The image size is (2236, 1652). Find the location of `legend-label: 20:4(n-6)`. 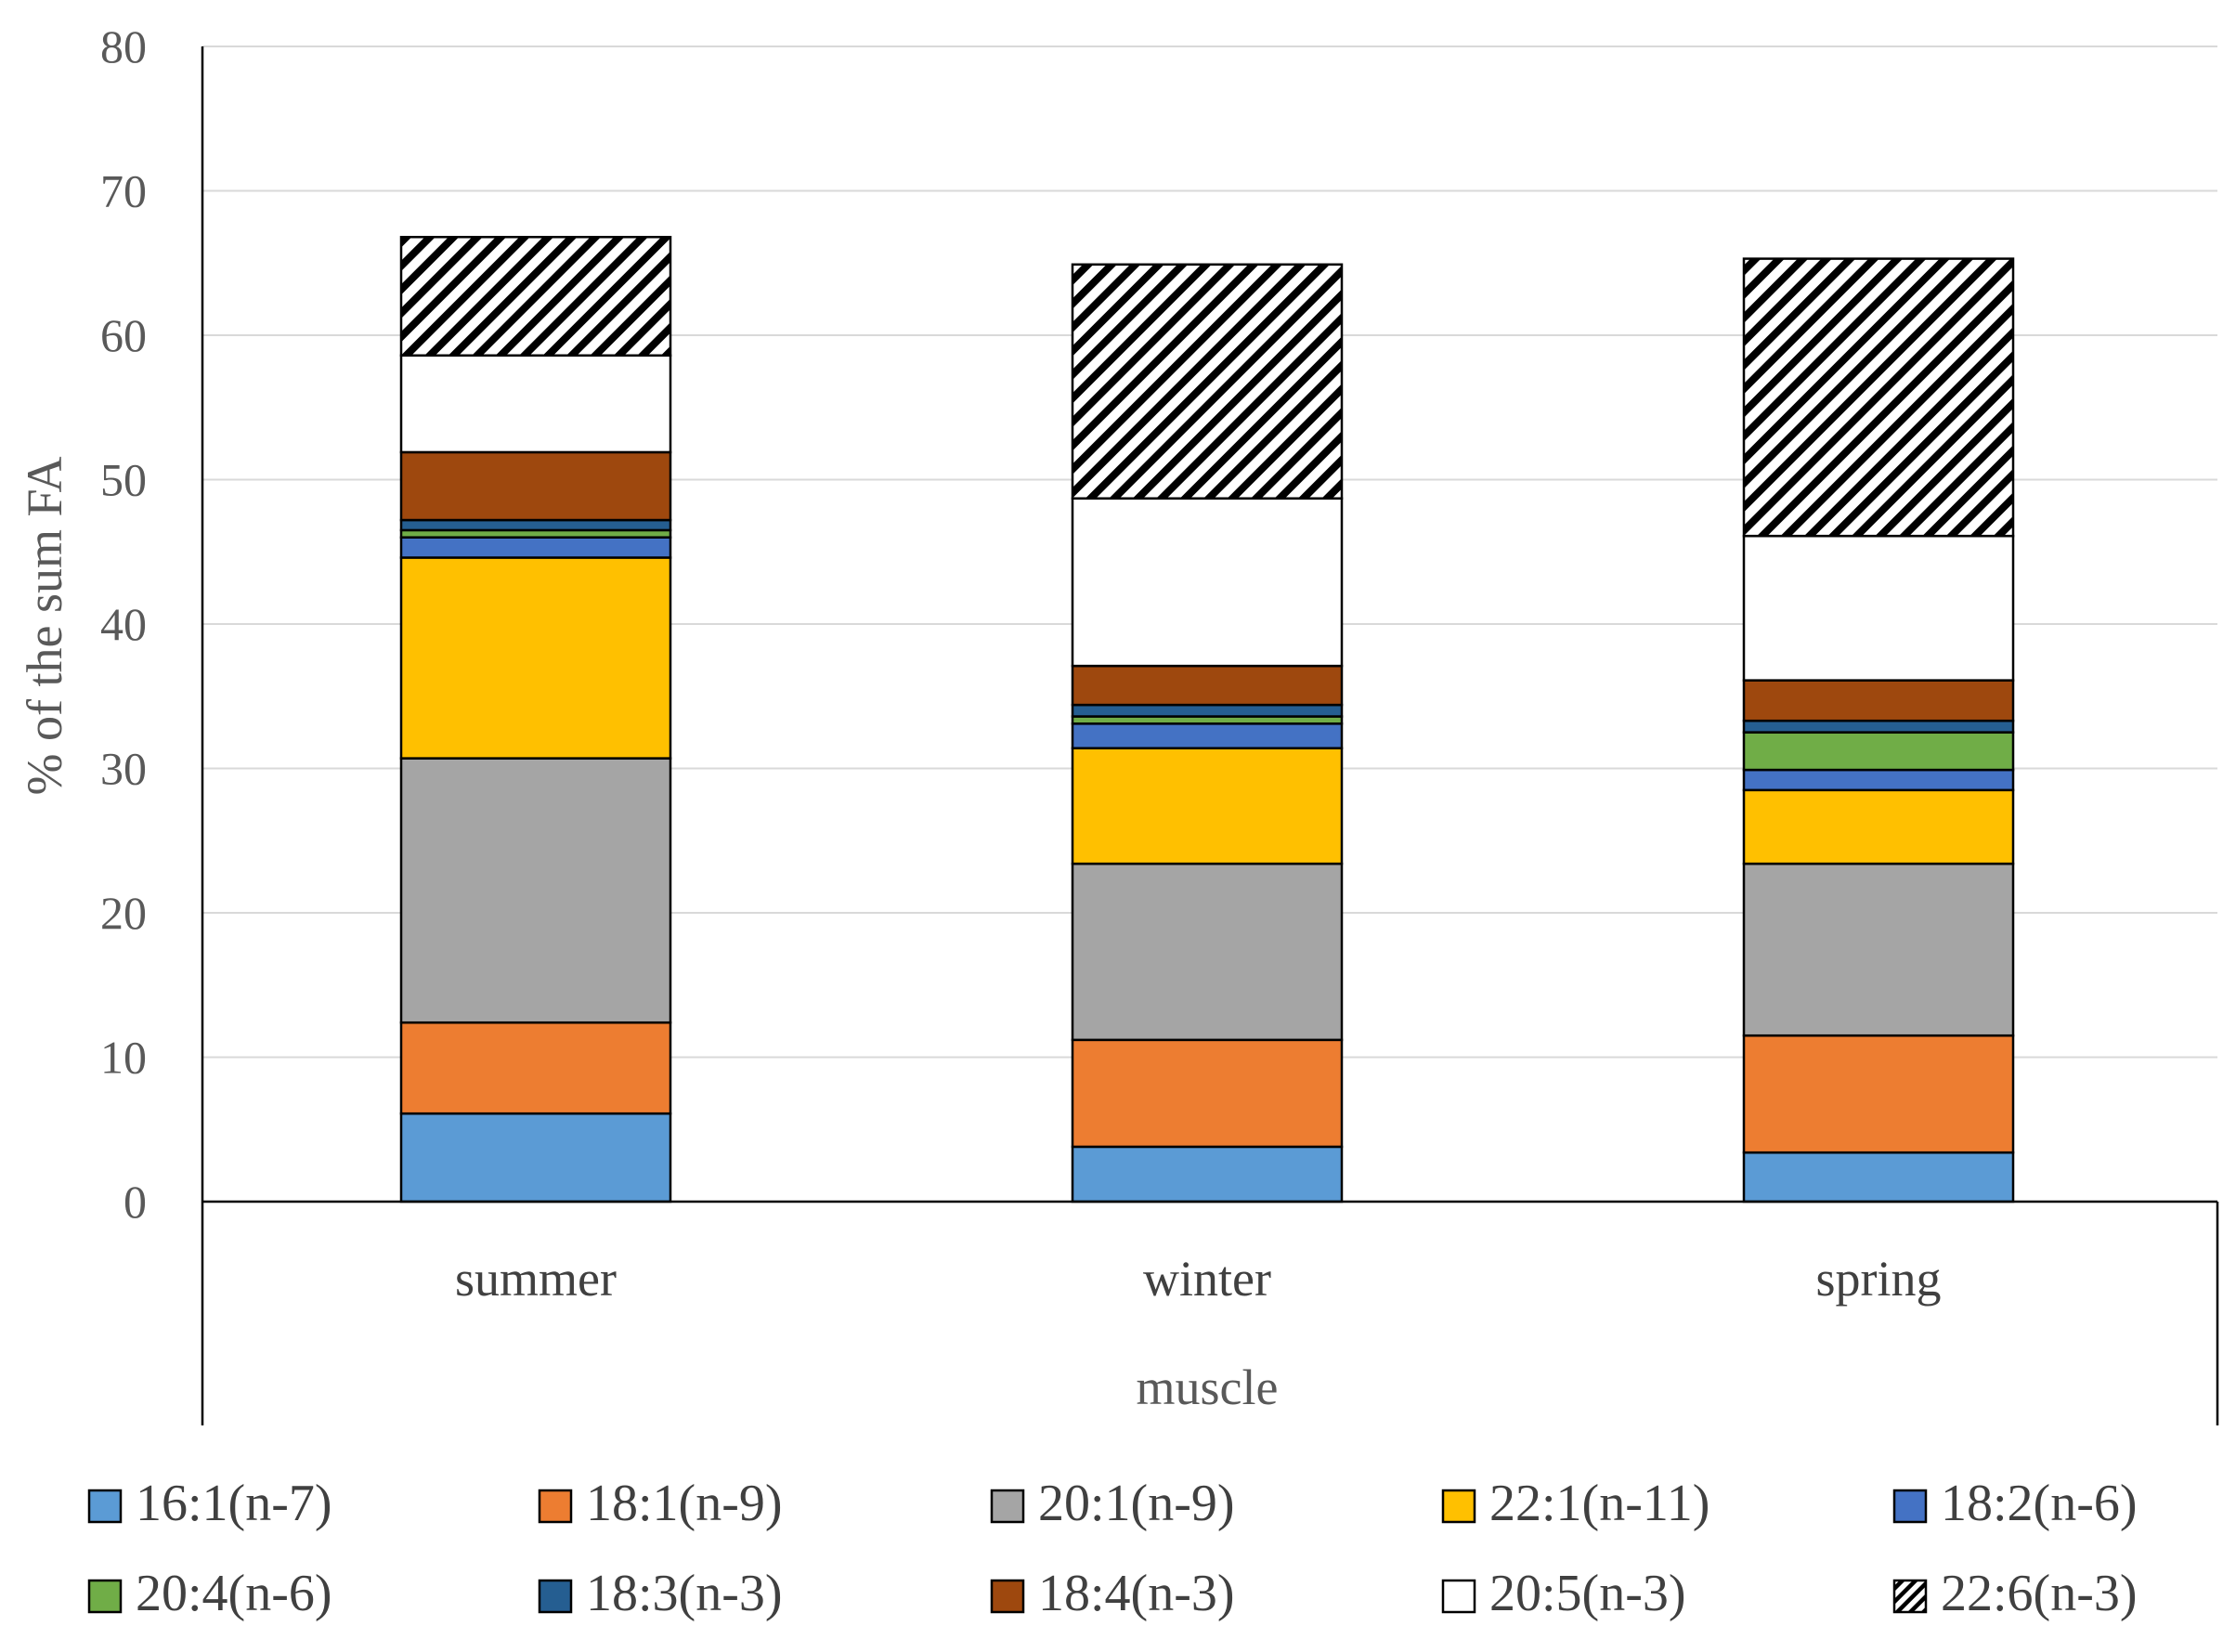

legend-label: 20:4(n-6) is located at coordinates (234, 1594).